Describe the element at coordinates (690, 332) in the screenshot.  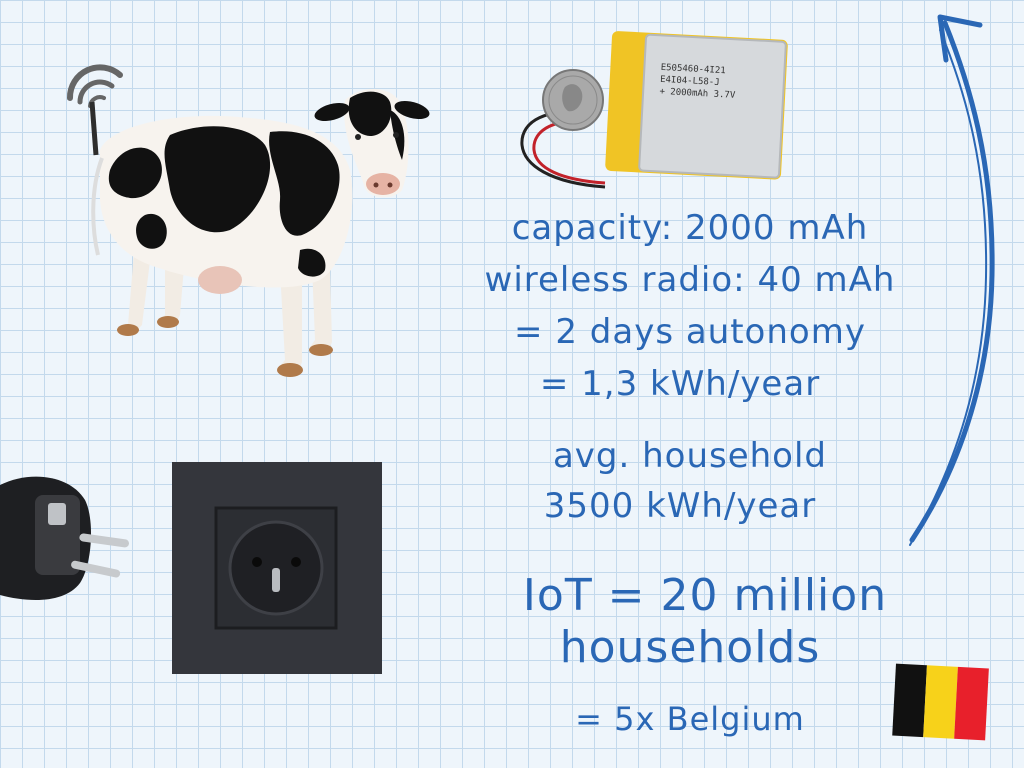
I see `autonomy-note: = 2 days autonomy` at that location.